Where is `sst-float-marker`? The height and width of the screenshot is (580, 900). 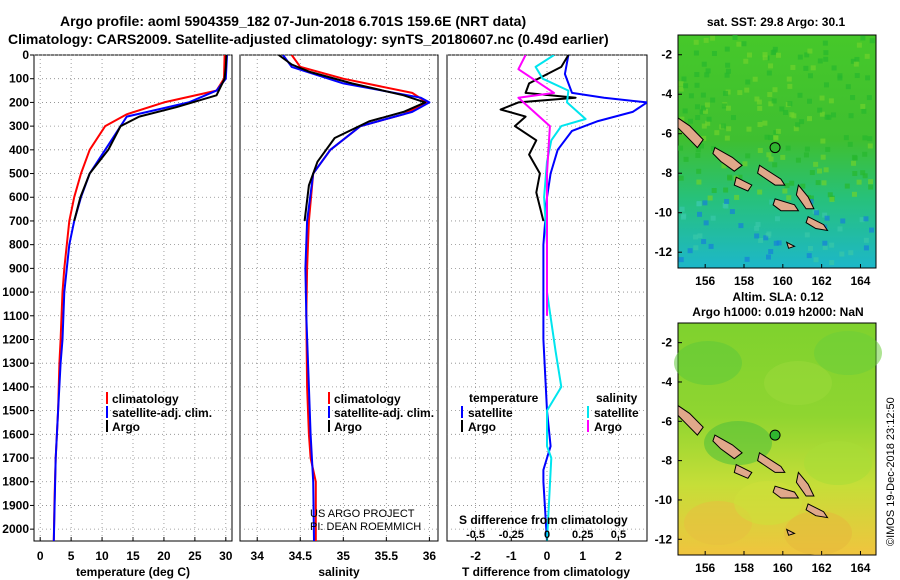 sst-float-marker is located at coordinates (775, 148).